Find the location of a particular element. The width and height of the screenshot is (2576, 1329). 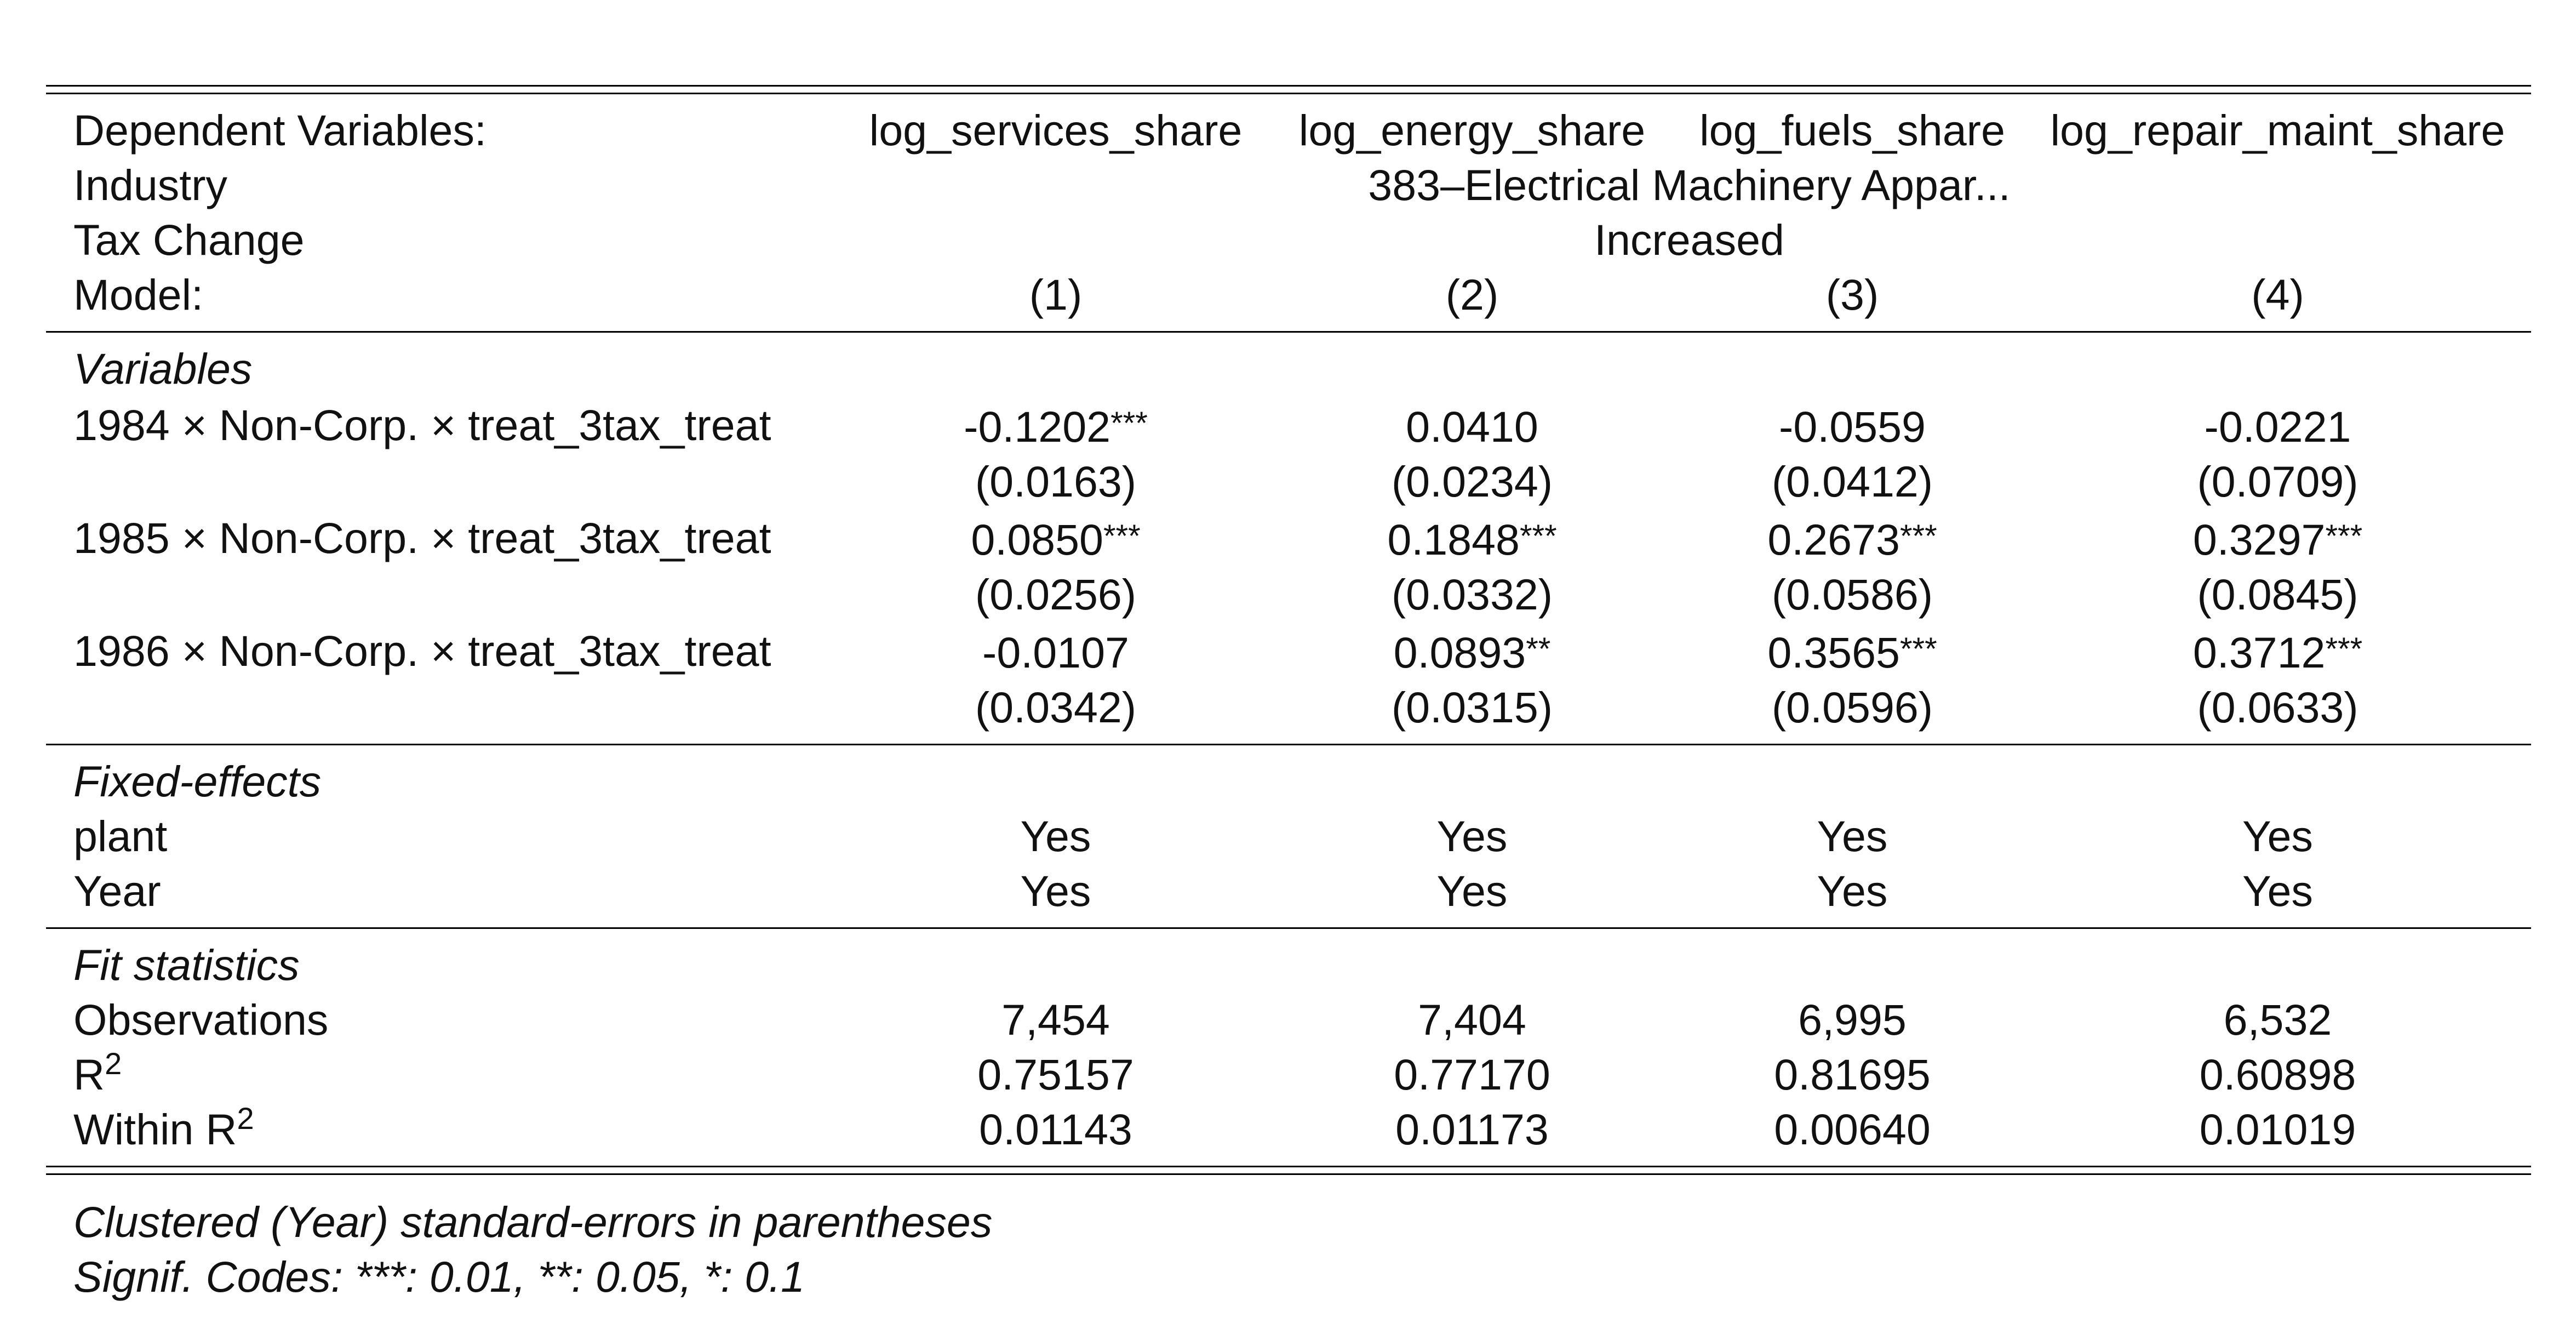

observations-value: 7,454 is located at coordinates (1055, 1019).